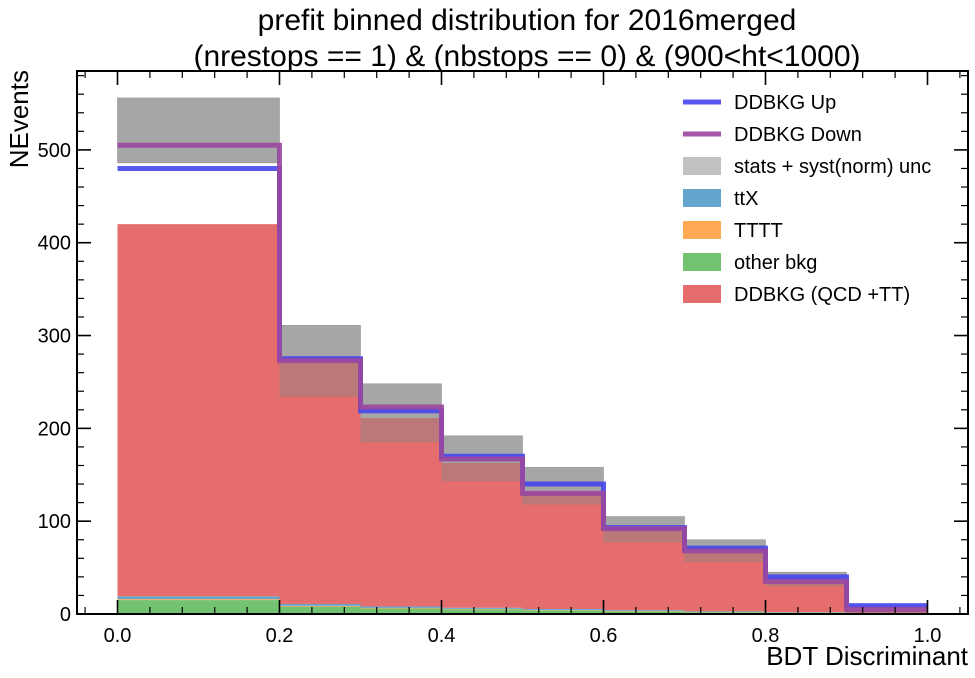 This screenshot has height=678, width=975. I want to click on legend-item: stats + syst(norm) unc, so click(807, 167).